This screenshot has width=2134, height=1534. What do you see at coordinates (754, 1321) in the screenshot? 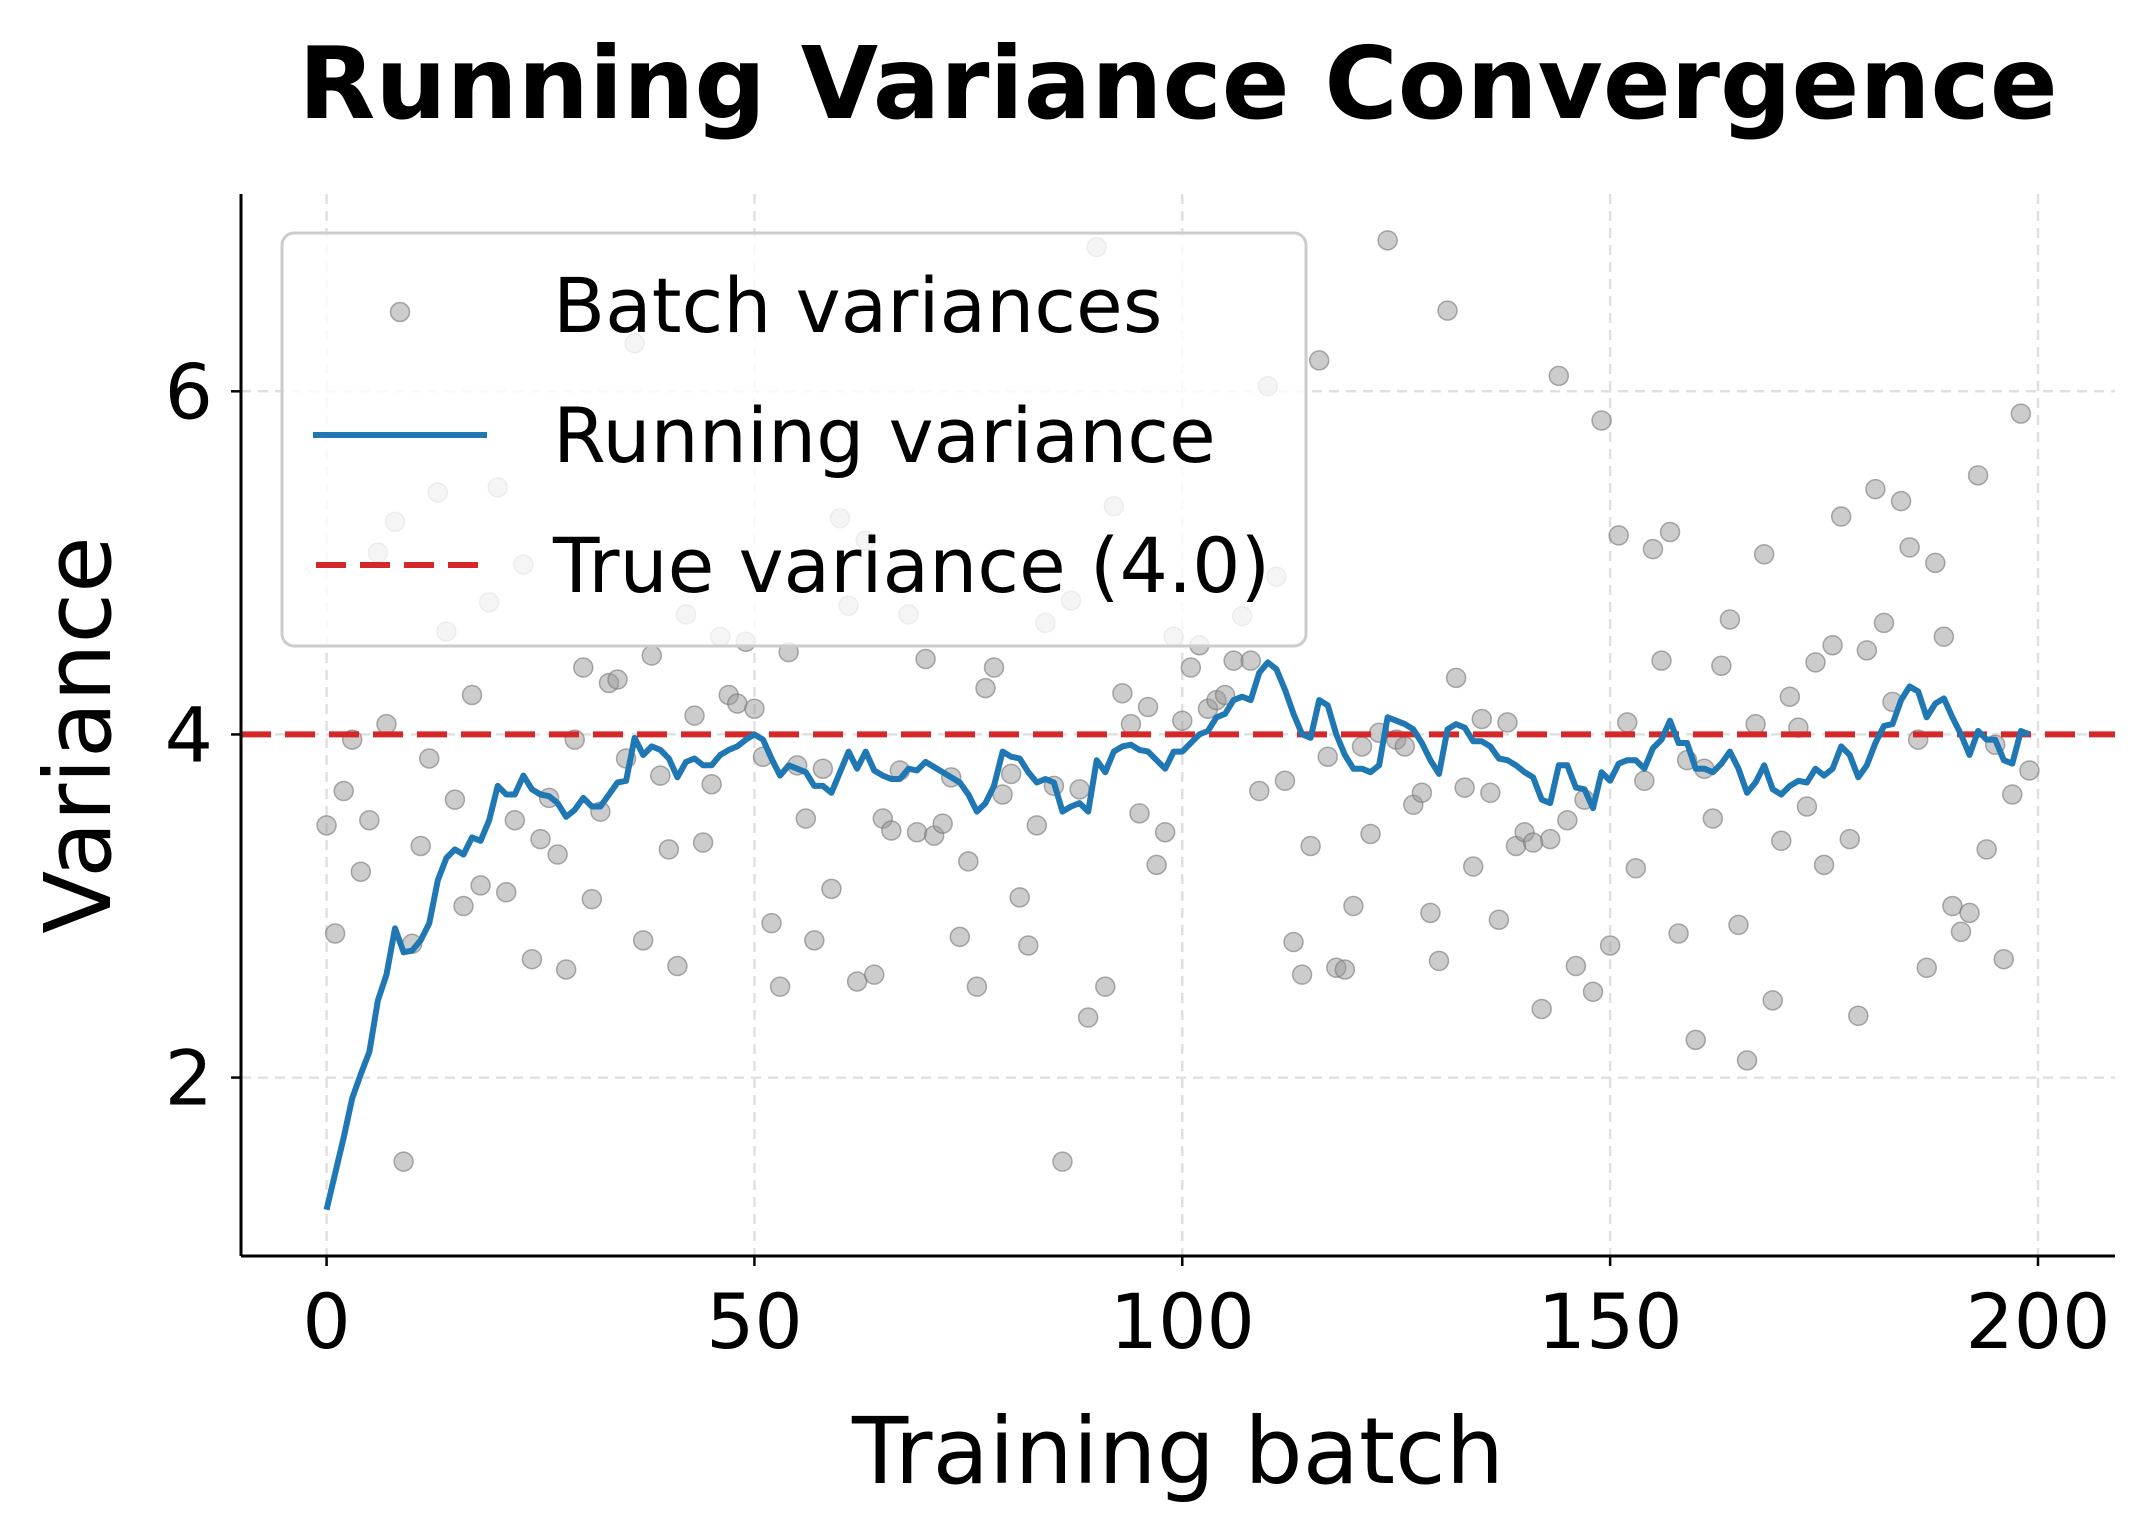
I see `x-tick-label: 50` at bounding box center [754, 1321].